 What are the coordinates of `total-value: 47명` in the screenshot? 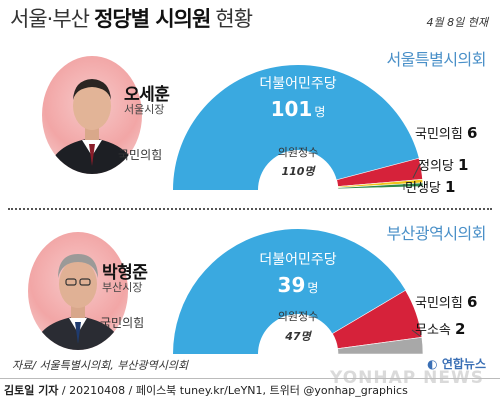 It's located at (298, 336).